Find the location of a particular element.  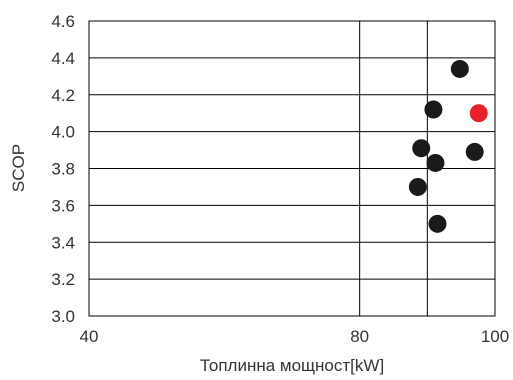

y-tick-label: 3.2 is located at coordinates (63, 279).